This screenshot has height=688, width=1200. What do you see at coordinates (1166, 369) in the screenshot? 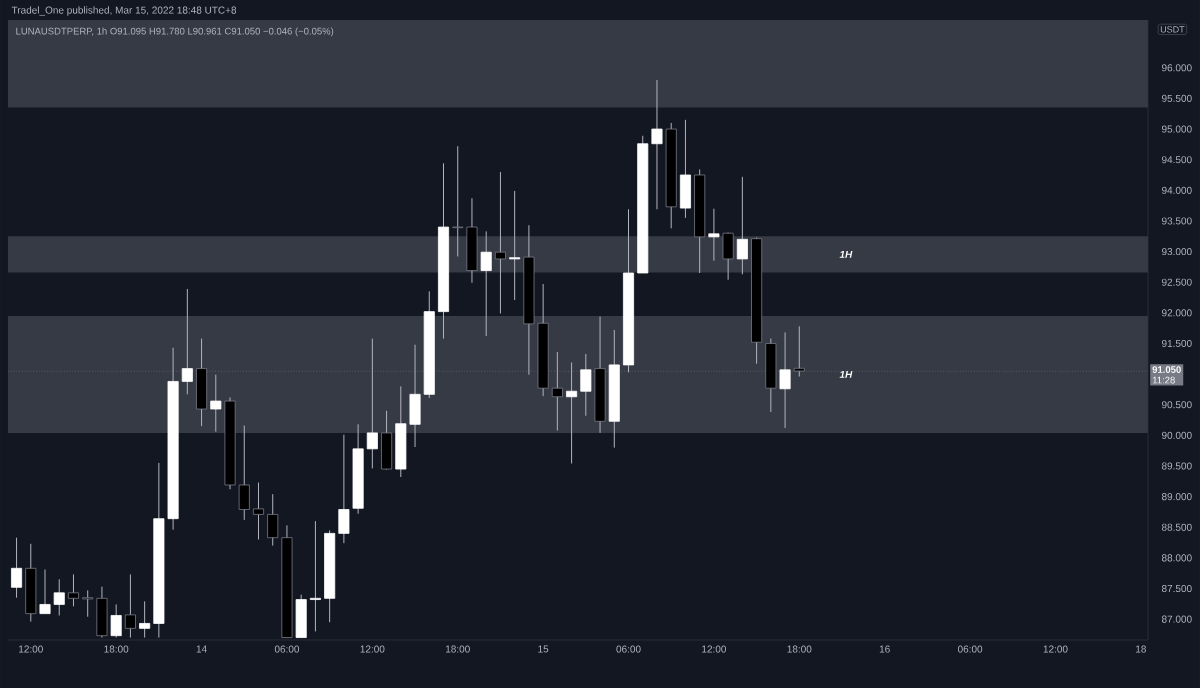
I see `ref-line-label: 91.050` at bounding box center [1166, 369].